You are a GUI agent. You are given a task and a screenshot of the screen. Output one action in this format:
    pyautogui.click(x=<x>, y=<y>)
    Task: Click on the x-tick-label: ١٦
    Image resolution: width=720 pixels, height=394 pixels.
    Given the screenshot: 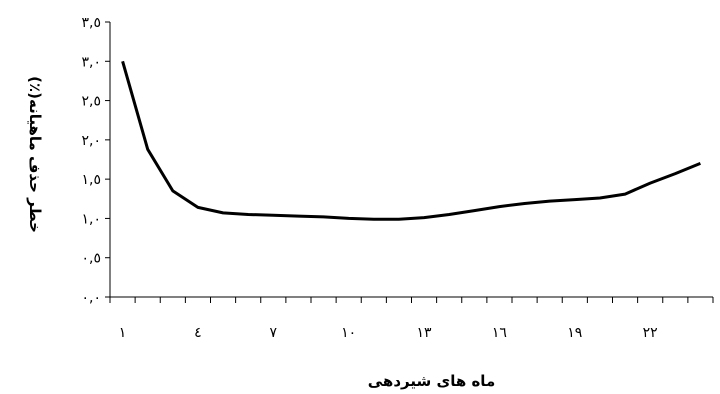 What is the action you would take?
    pyautogui.click(x=499, y=333)
    